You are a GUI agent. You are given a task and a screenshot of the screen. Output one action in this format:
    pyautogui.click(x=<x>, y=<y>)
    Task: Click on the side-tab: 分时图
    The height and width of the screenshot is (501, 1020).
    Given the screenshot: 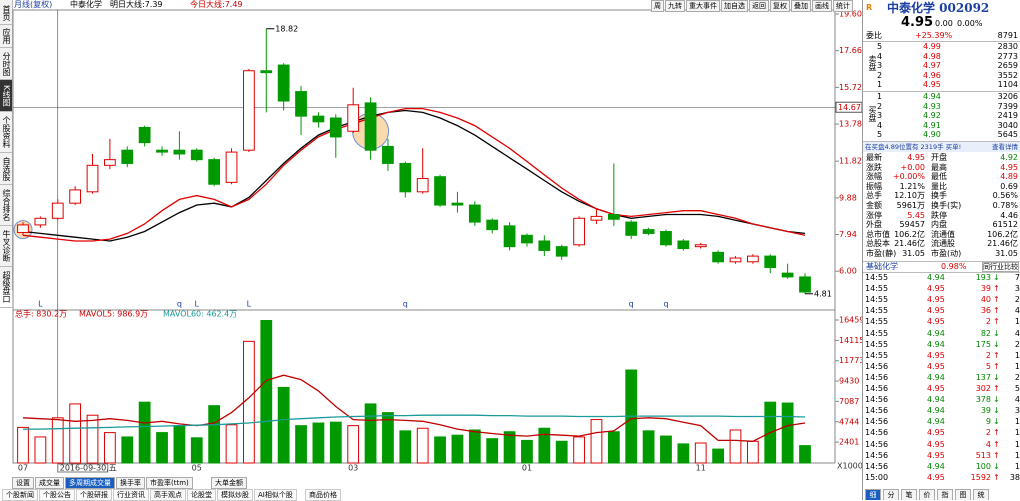 What is the action you would take?
    pyautogui.click(x=6, y=64)
    